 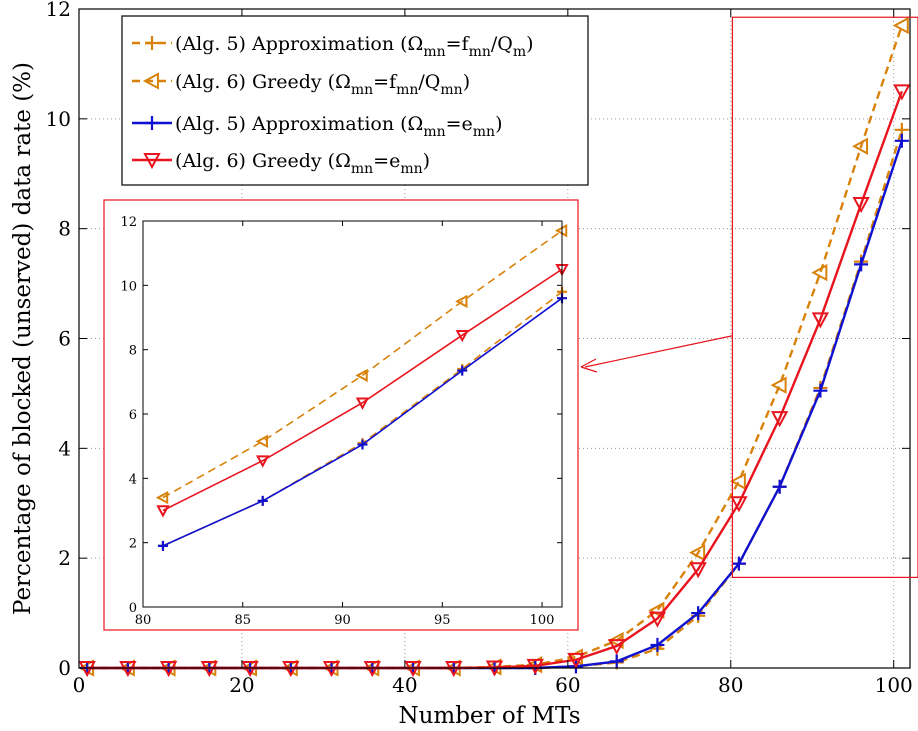 What do you see at coordinates (133, 608) in the screenshot?
I see `inset-y-tick-label-0: 0` at bounding box center [133, 608].